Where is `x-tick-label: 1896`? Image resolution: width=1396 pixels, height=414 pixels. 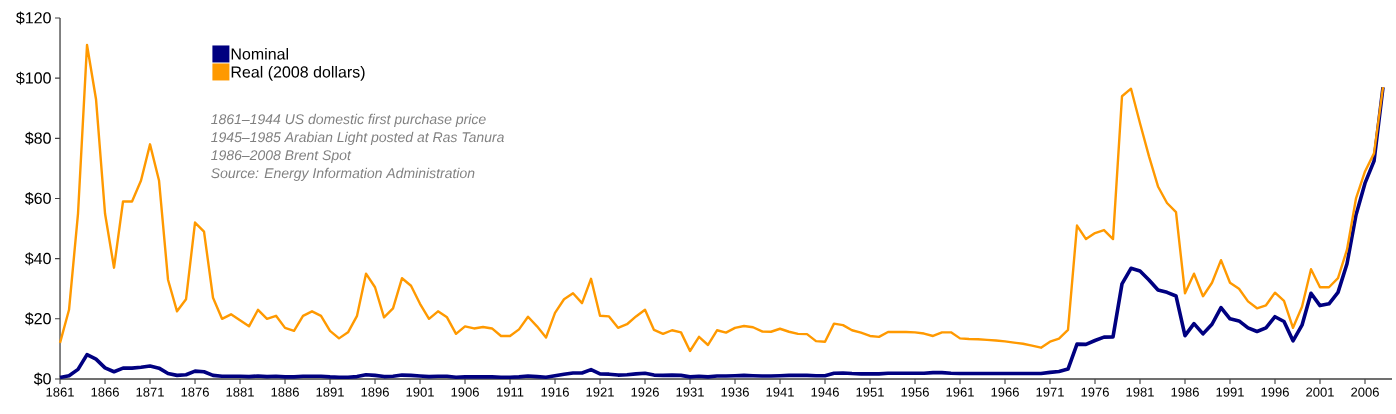 x-tick-label: 1896 is located at coordinates (375, 392).